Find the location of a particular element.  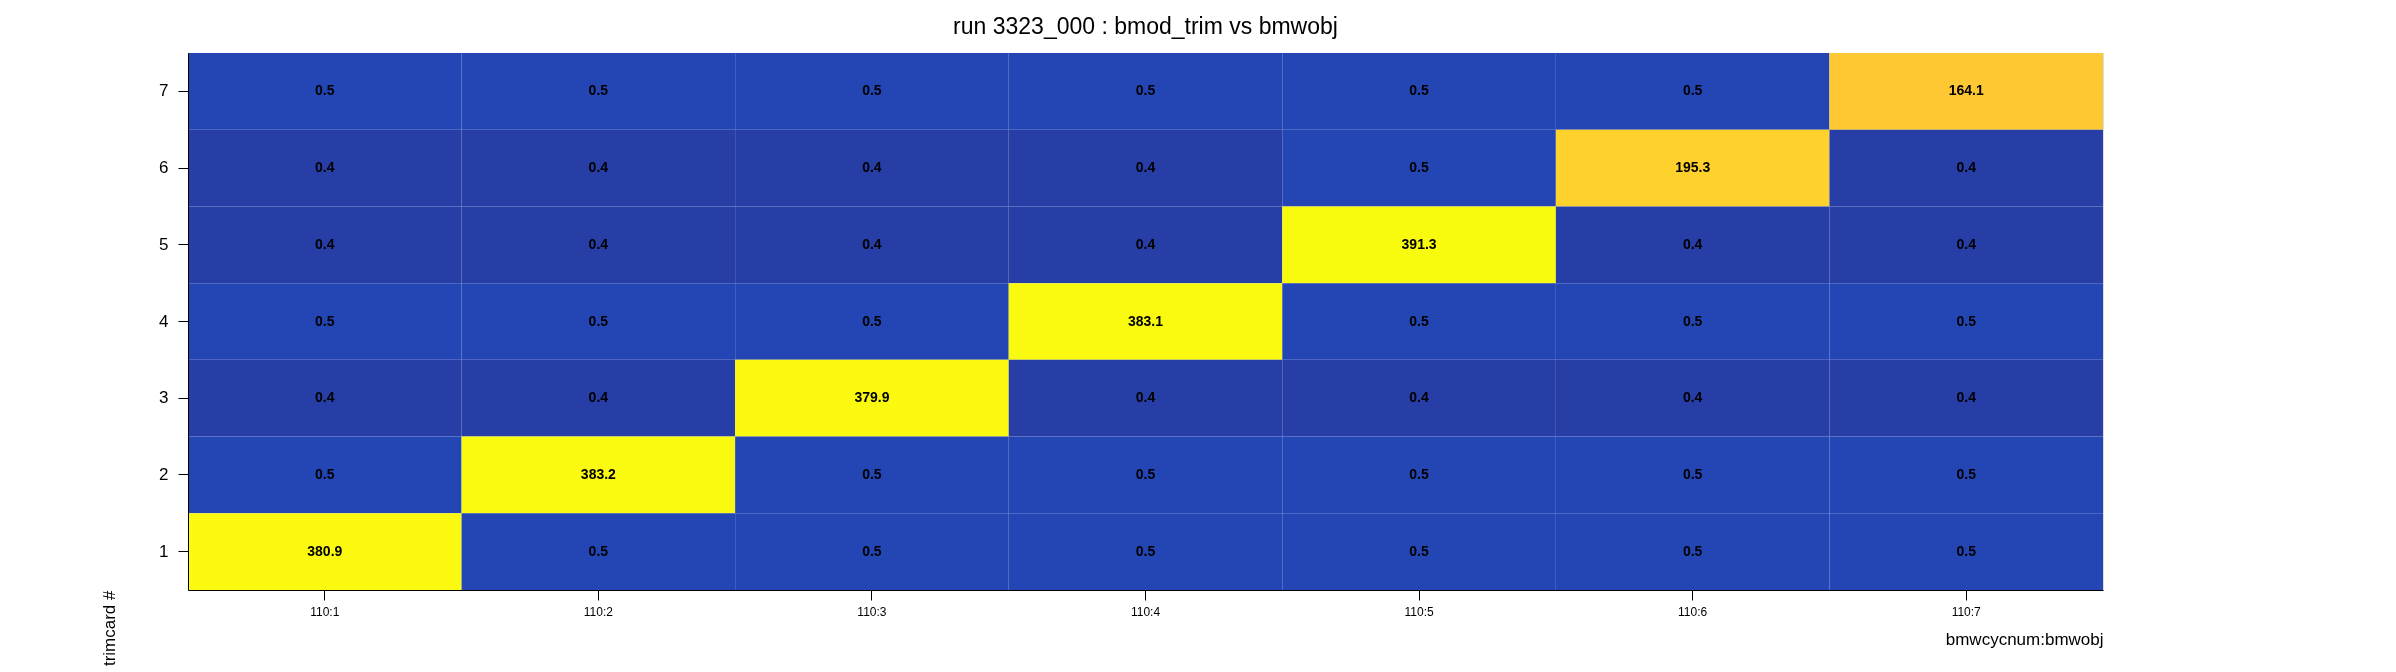

data-label: 379.9 is located at coordinates (872, 397).